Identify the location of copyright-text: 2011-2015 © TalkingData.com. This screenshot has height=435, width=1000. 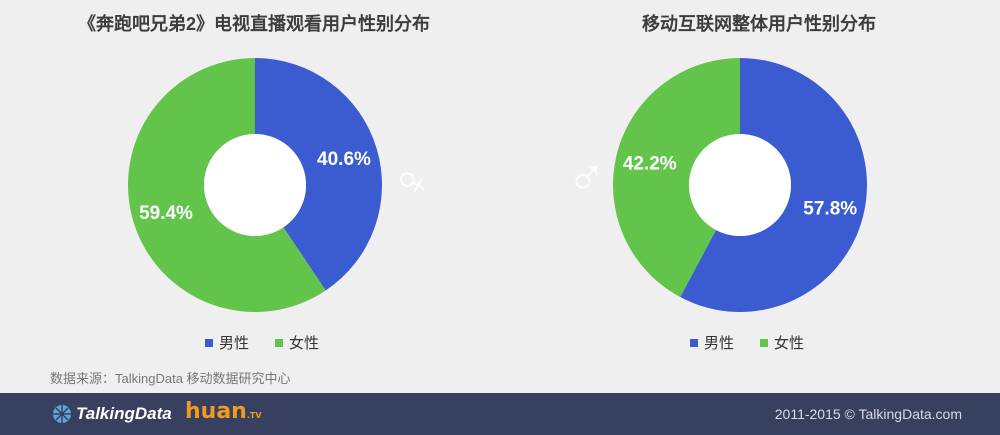
(868, 414).